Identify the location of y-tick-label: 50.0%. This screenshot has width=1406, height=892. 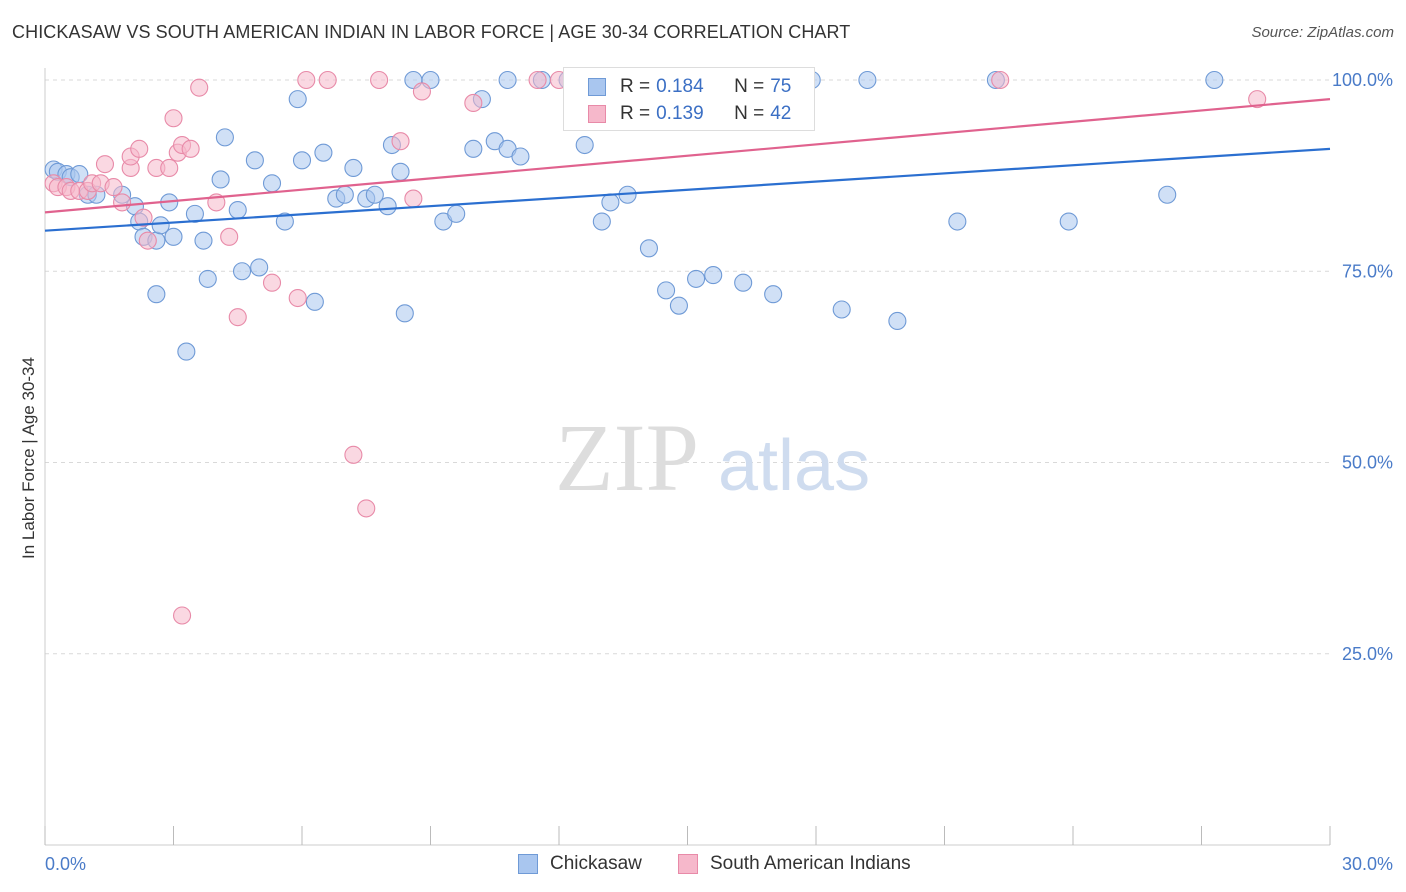
(1367, 463).